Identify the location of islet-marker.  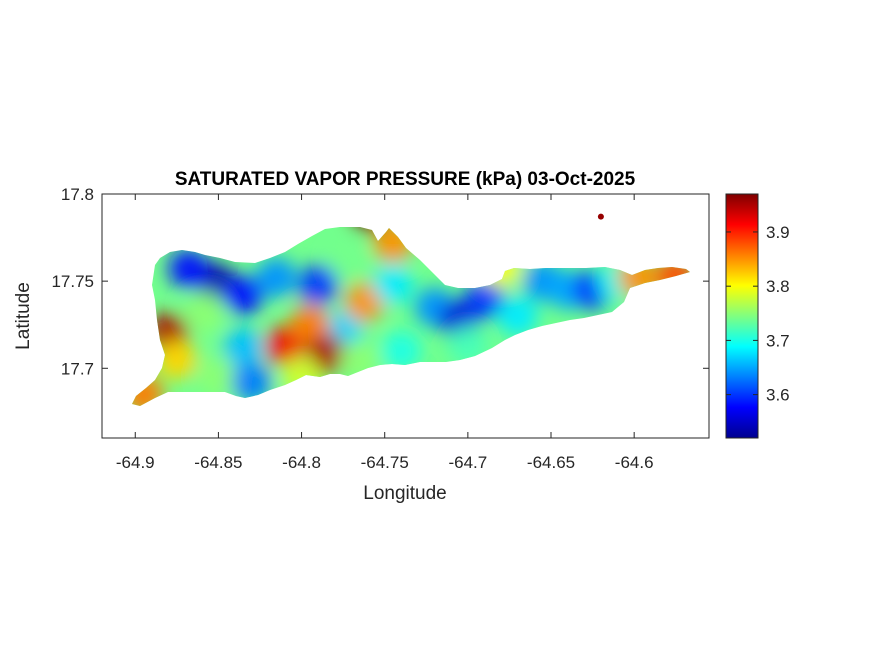
(600, 216).